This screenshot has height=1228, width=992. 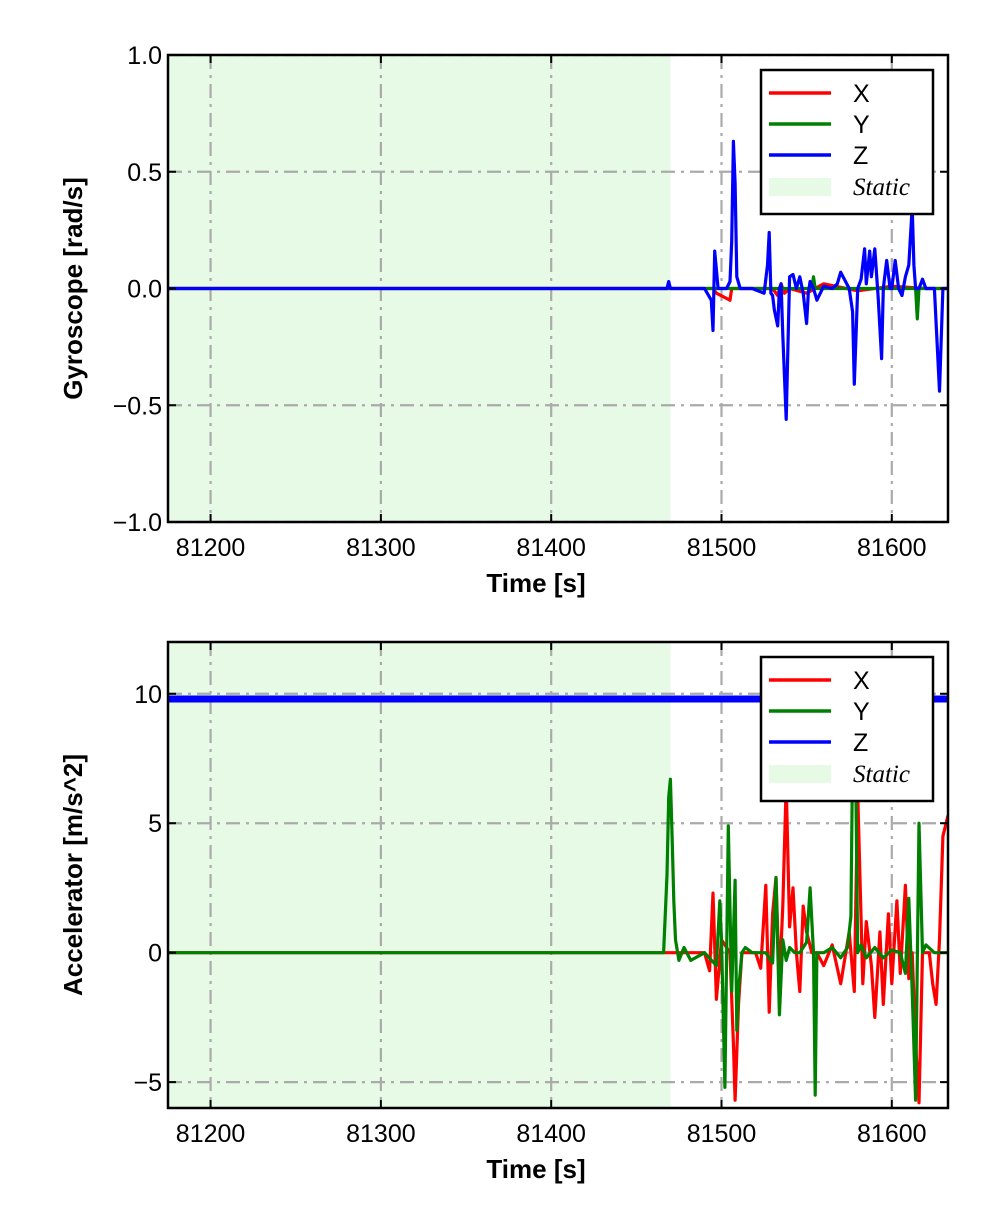 What do you see at coordinates (73, 288) in the screenshot?
I see `y-axis-label: Gyroscope [rad/s]` at bounding box center [73, 288].